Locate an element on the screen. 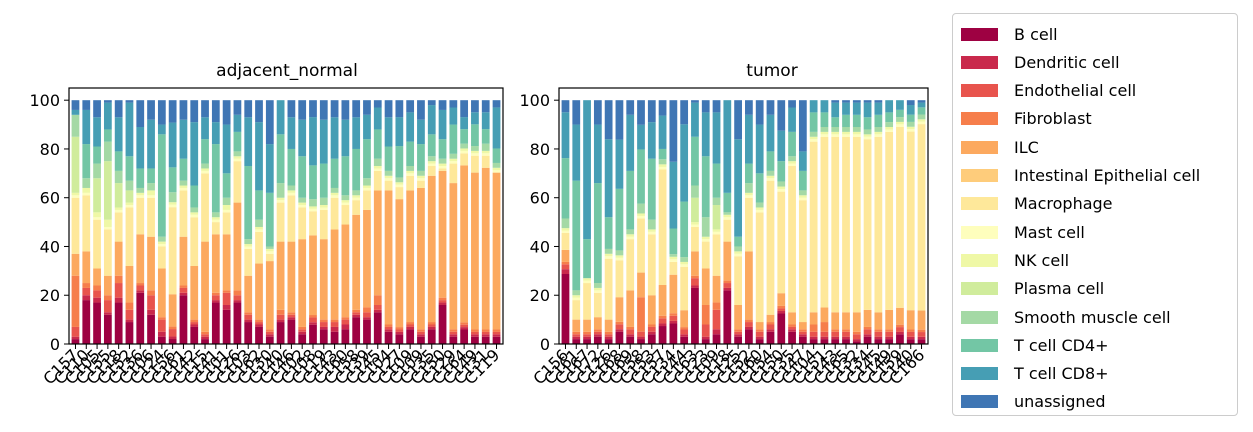 Image resolution: width=1253 pixels, height=432 pixels. bar-segment-adjacent-normal-18-unassigned is located at coordinates (259, 111).